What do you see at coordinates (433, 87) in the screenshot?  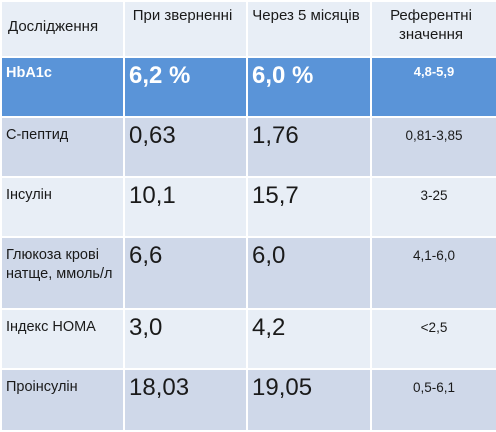 I see `cell-reference: 4,8-5,9` at bounding box center [433, 87].